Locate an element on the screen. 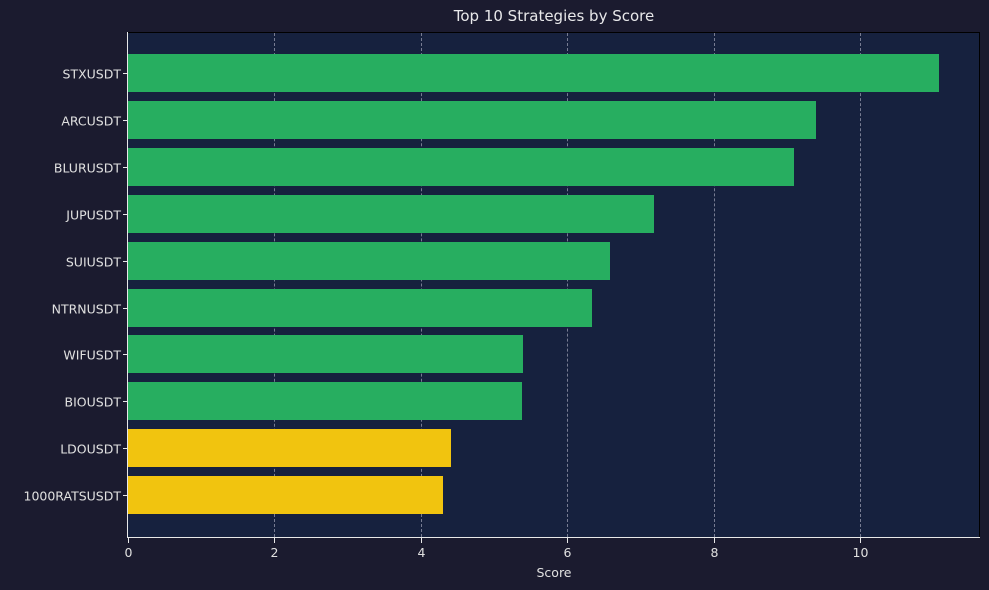 The image size is (989, 590). x-axis-spine is located at coordinates (553, 537).